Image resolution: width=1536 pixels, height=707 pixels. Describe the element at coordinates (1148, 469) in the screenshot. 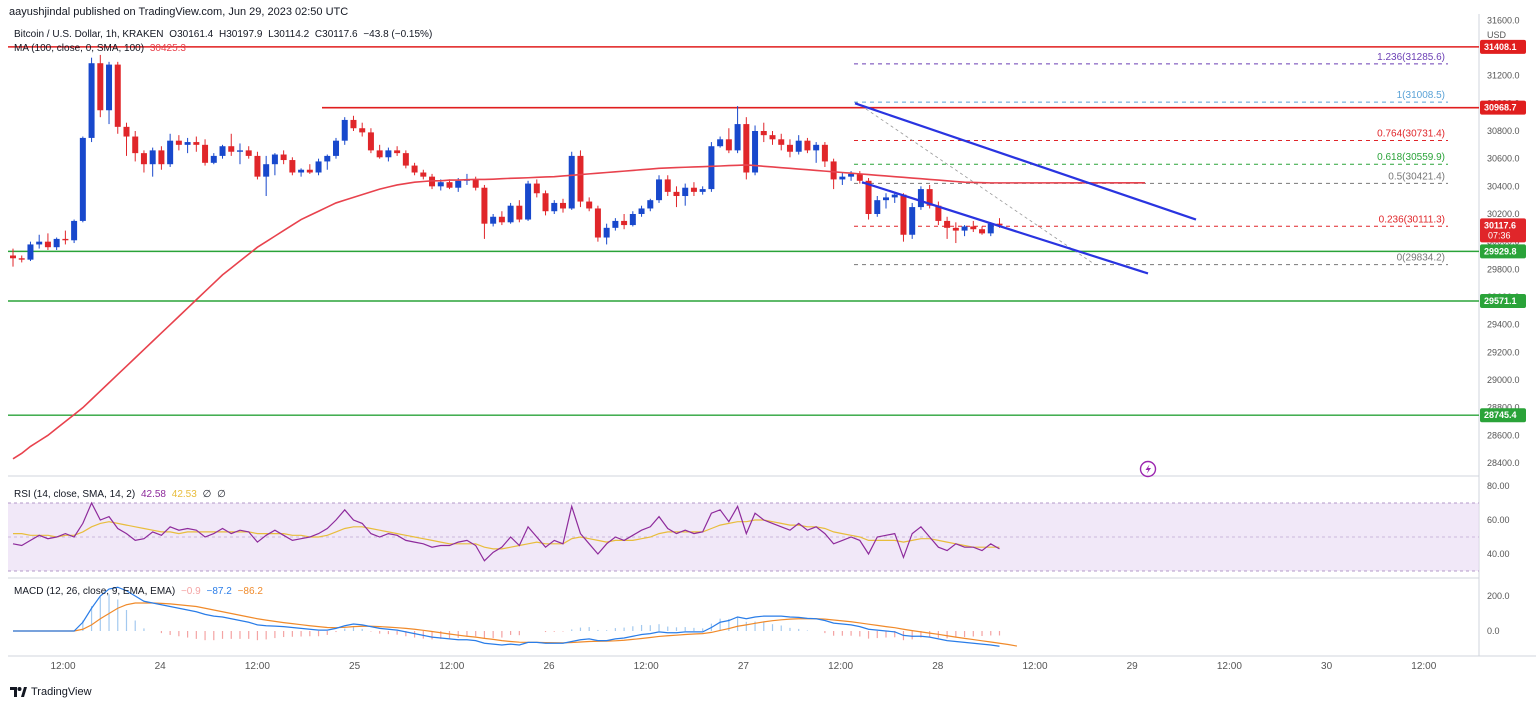

I see `lightning-icon` at that location.